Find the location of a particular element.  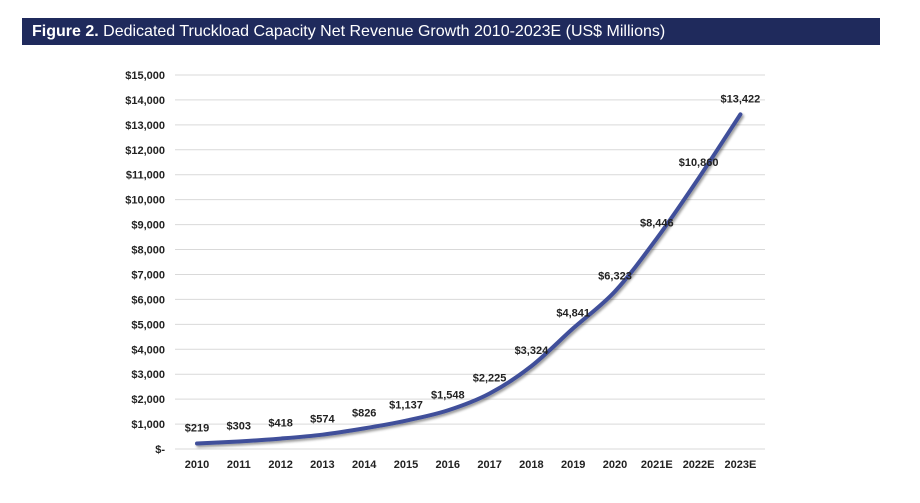

x-tick-label: 2012 is located at coordinates (280, 465).